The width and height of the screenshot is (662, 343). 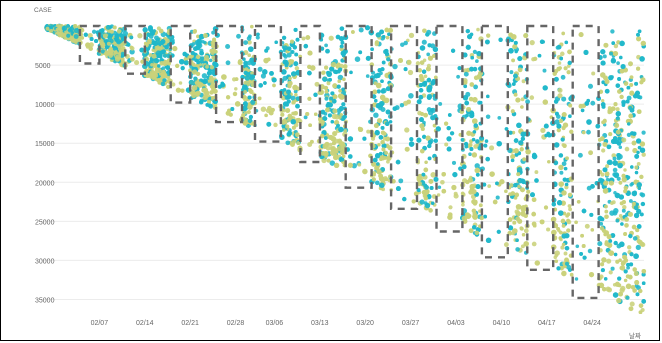 What do you see at coordinates (404, 117) in the screenshot?
I see `weekly-box` at bounding box center [404, 117].